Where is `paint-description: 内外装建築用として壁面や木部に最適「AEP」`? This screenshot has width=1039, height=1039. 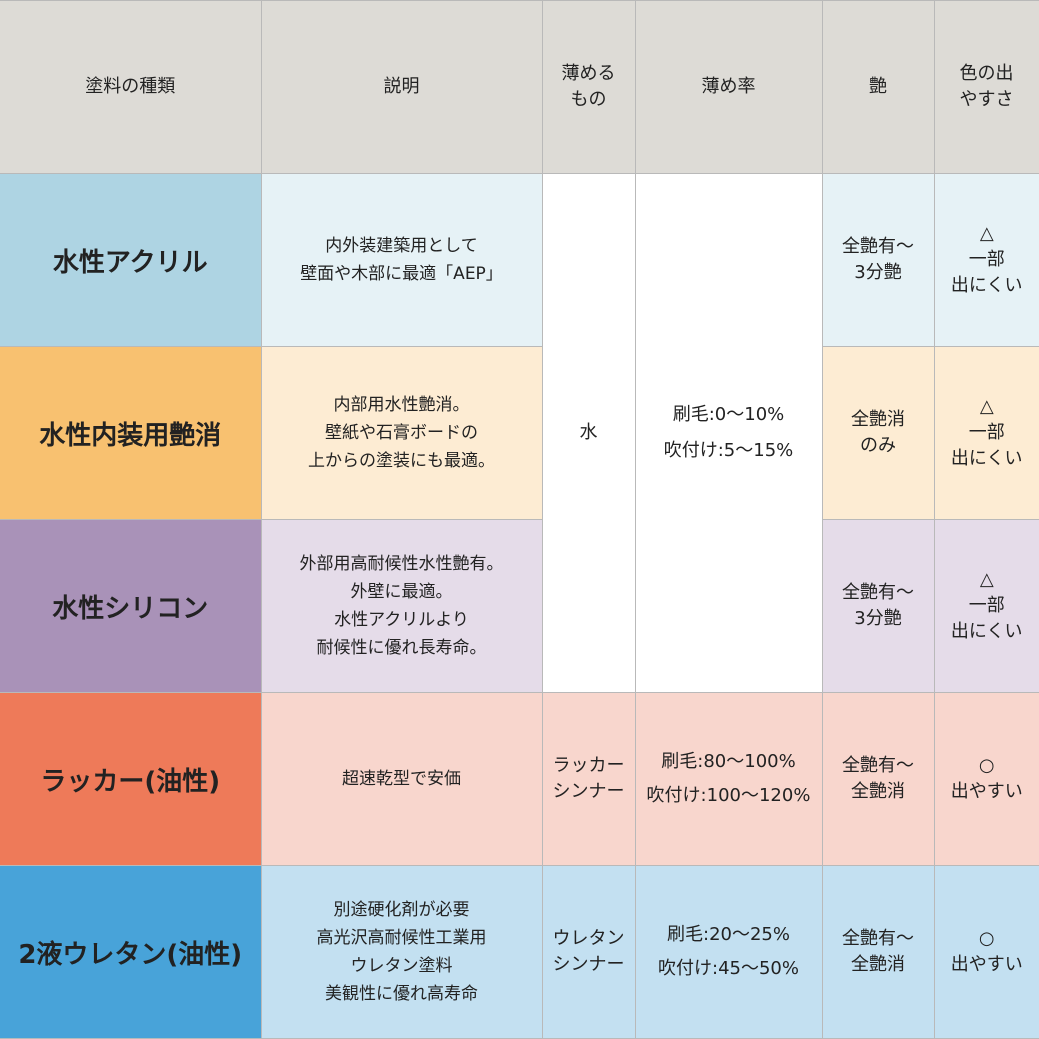
paint-description: 内外装建築用として壁面や木部に最適「AEP」 is located at coordinates (401, 260).